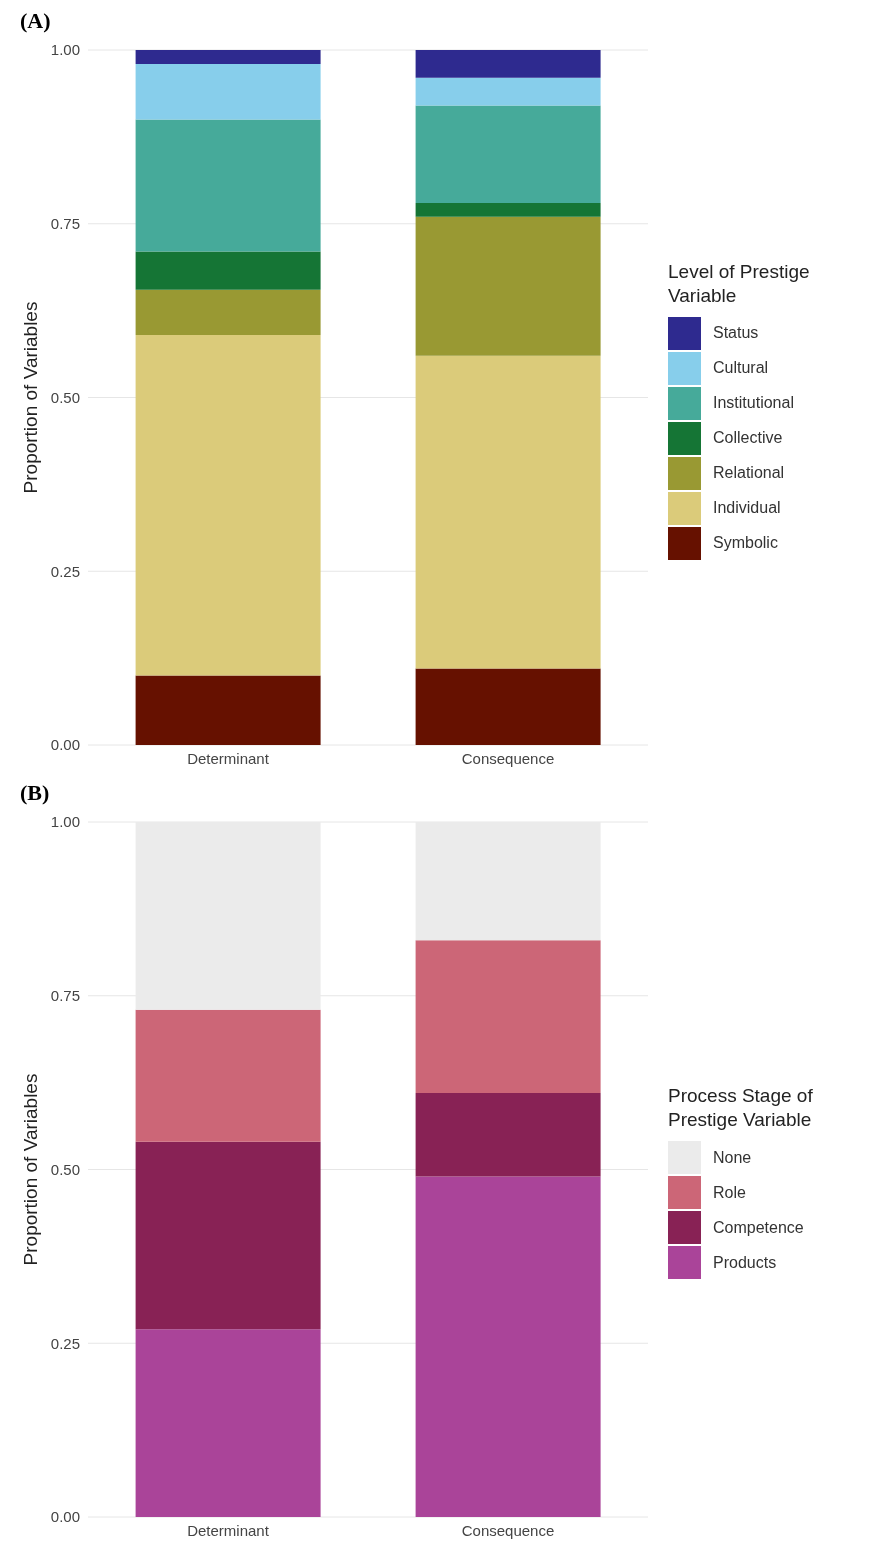 The height and width of the screenshot is (1546, 877). What do you see at coordinates (747, 508) in the screenshot?
I see `legend-label: Individual` at bounding box center [747, 508].